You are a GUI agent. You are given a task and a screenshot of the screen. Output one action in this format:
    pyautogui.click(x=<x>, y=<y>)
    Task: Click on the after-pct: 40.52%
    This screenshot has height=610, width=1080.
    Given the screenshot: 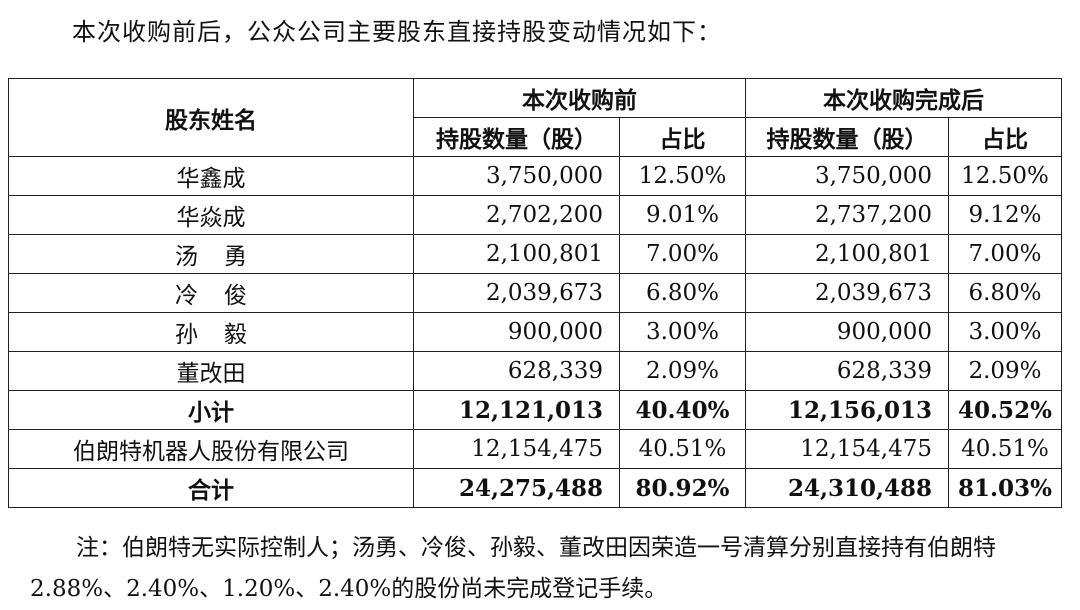 What is the action you would take?
    pyautogui.click(x=1005, y=410)
    